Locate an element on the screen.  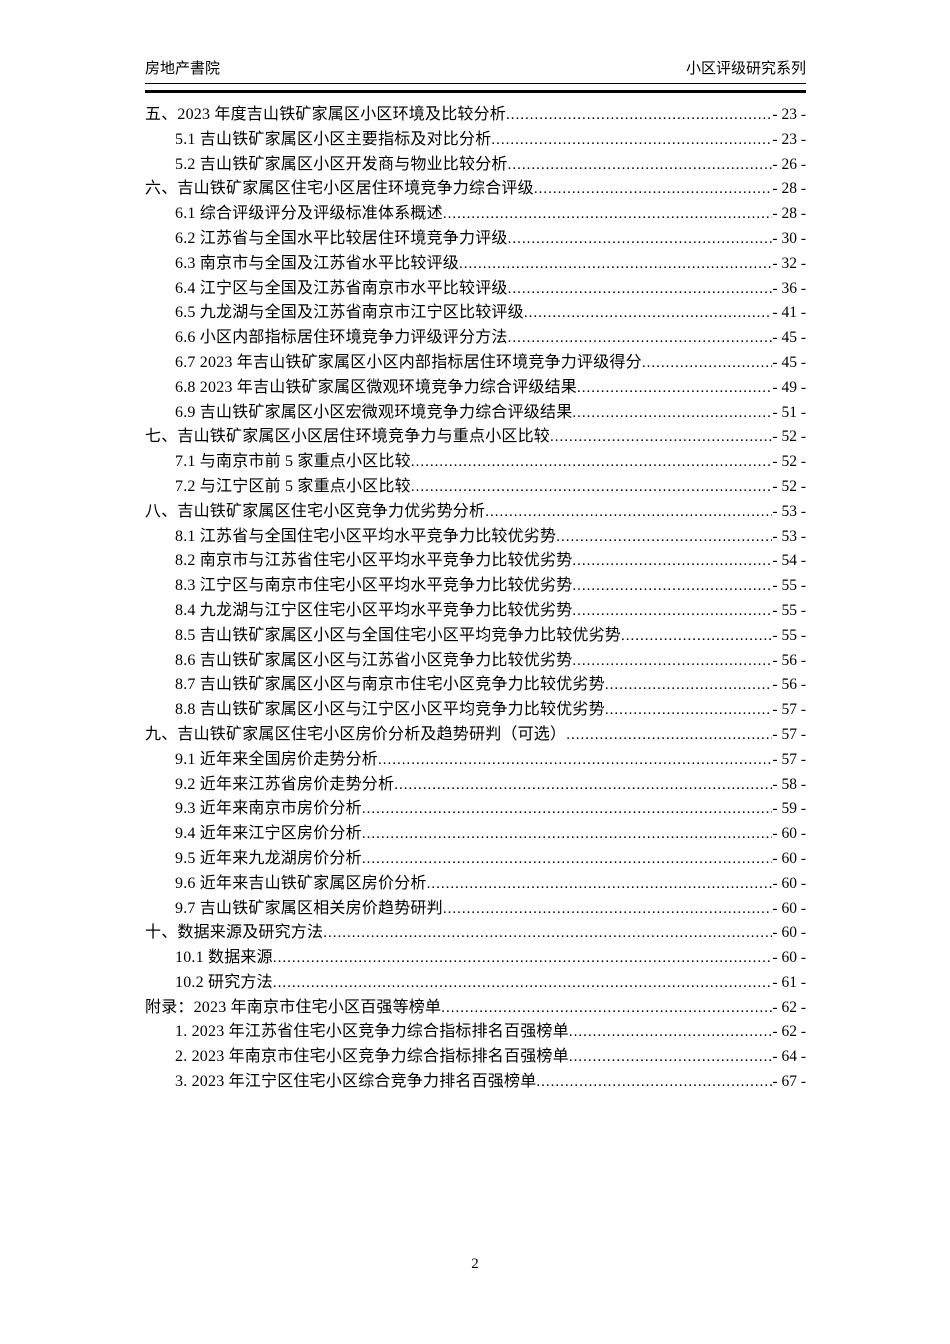
toc-entry: 8.6 吉山铁矿家属区小区与江苏省小区竞争力比较优劣势 - 56 - is located at coordinates (475, 661).